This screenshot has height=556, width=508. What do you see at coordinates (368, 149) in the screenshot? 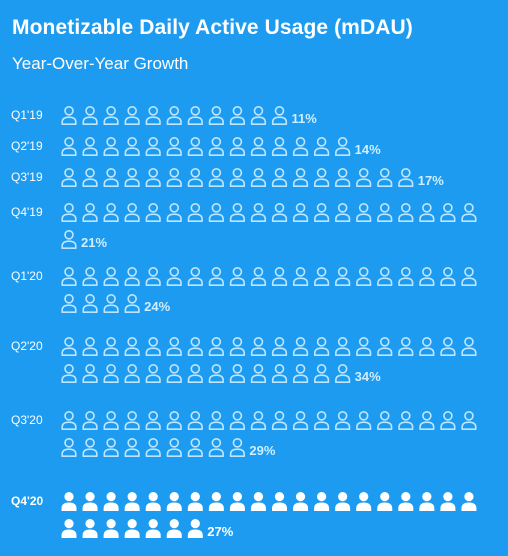
I see `value-label: 14%` at bounding box center [368, 149].